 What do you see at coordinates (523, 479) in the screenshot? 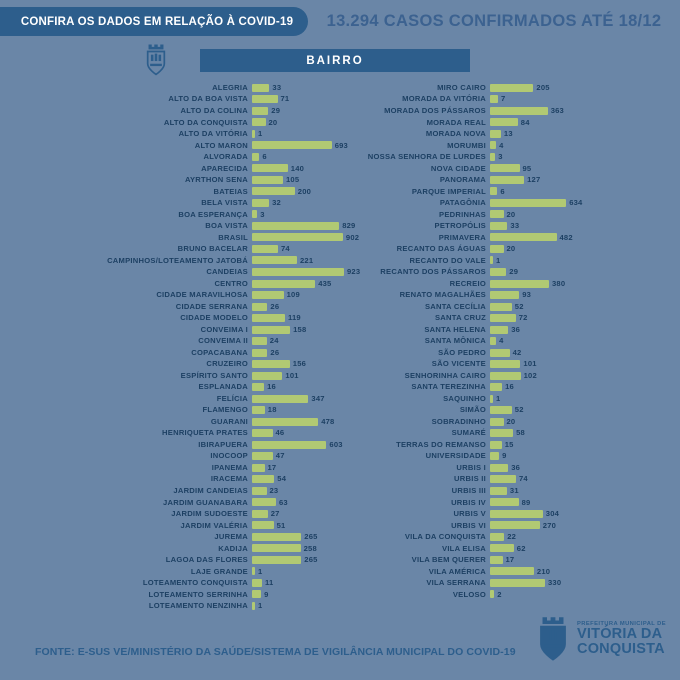
I see `case-count: 74` at bounding box center [523, 479].